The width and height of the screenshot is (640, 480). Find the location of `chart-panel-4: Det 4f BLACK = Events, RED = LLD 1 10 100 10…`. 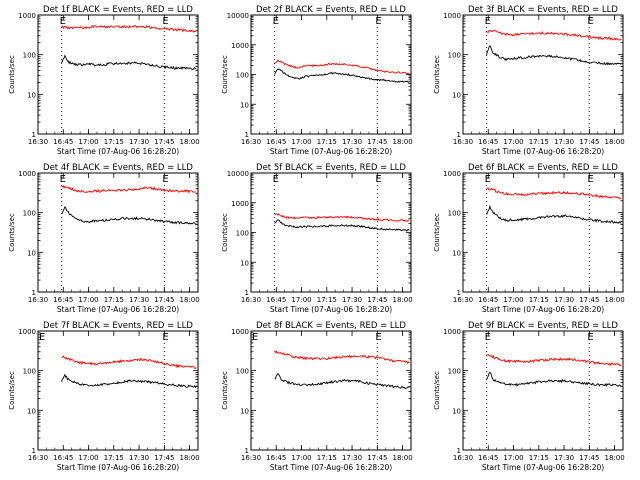

chart-panel-4: Det 4f BLACK = Events, RED = LLD 1 10 100 10… is located at coordinates (104, 238).